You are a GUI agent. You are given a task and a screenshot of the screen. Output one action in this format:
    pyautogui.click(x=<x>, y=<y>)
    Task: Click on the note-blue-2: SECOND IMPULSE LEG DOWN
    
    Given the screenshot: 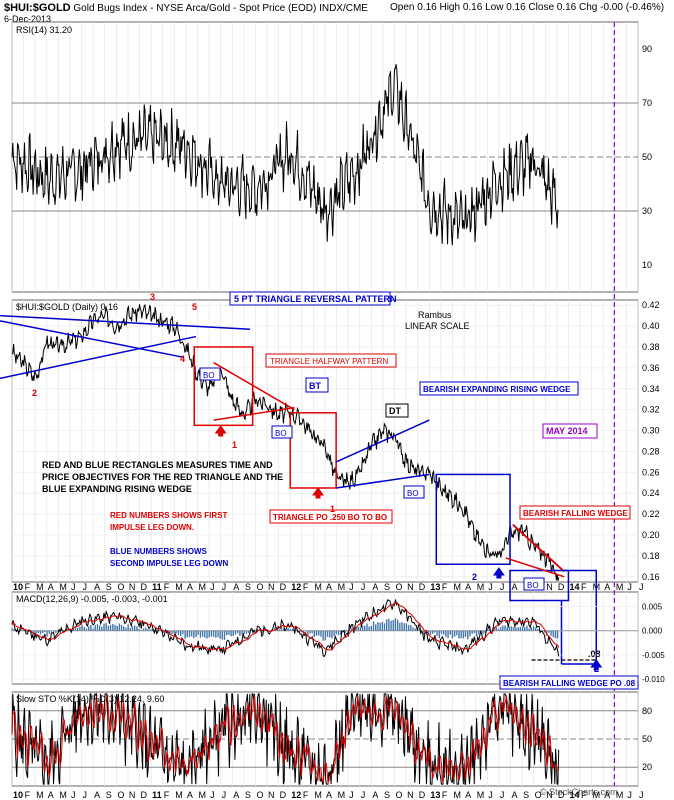 What is the action you would take?
    pyautogui.click(x=169, y=563)
    